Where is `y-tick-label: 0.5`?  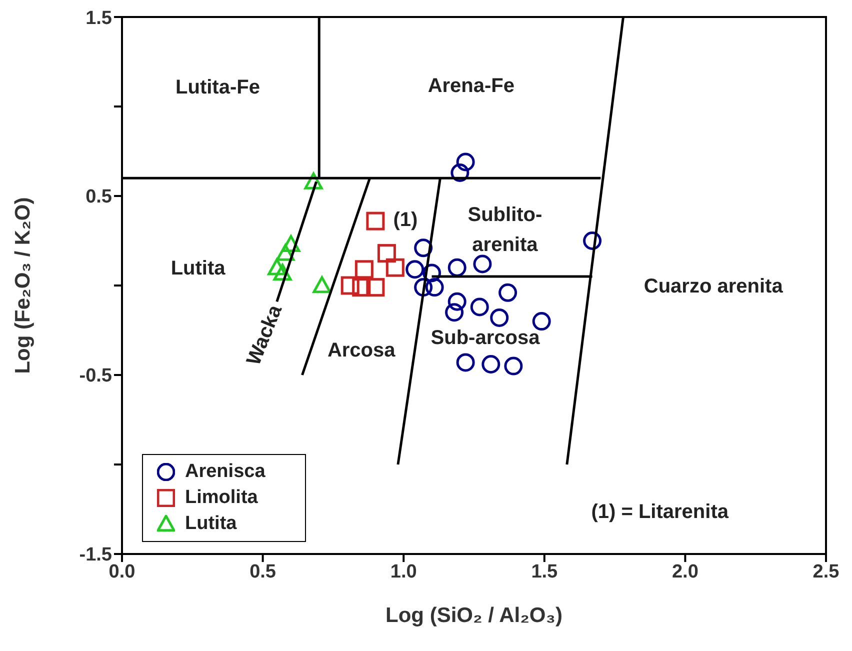
y-tick-label: 0.5 is located at coordinates (99, 197).